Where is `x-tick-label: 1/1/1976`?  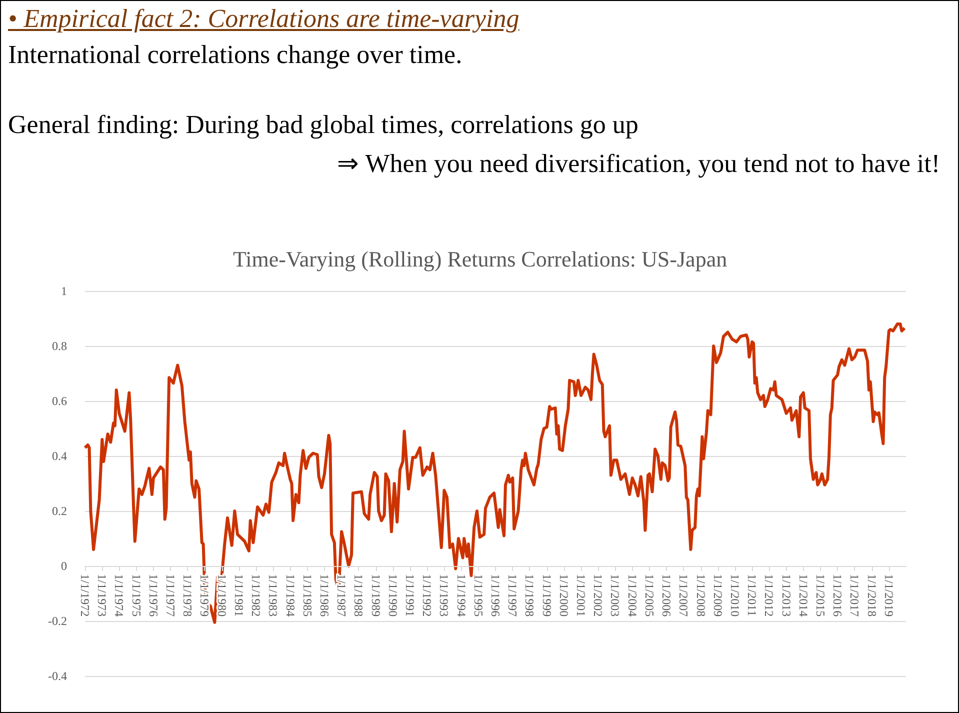 x-tick-label: 1/1/1976 is located at coordinates (153, 595).